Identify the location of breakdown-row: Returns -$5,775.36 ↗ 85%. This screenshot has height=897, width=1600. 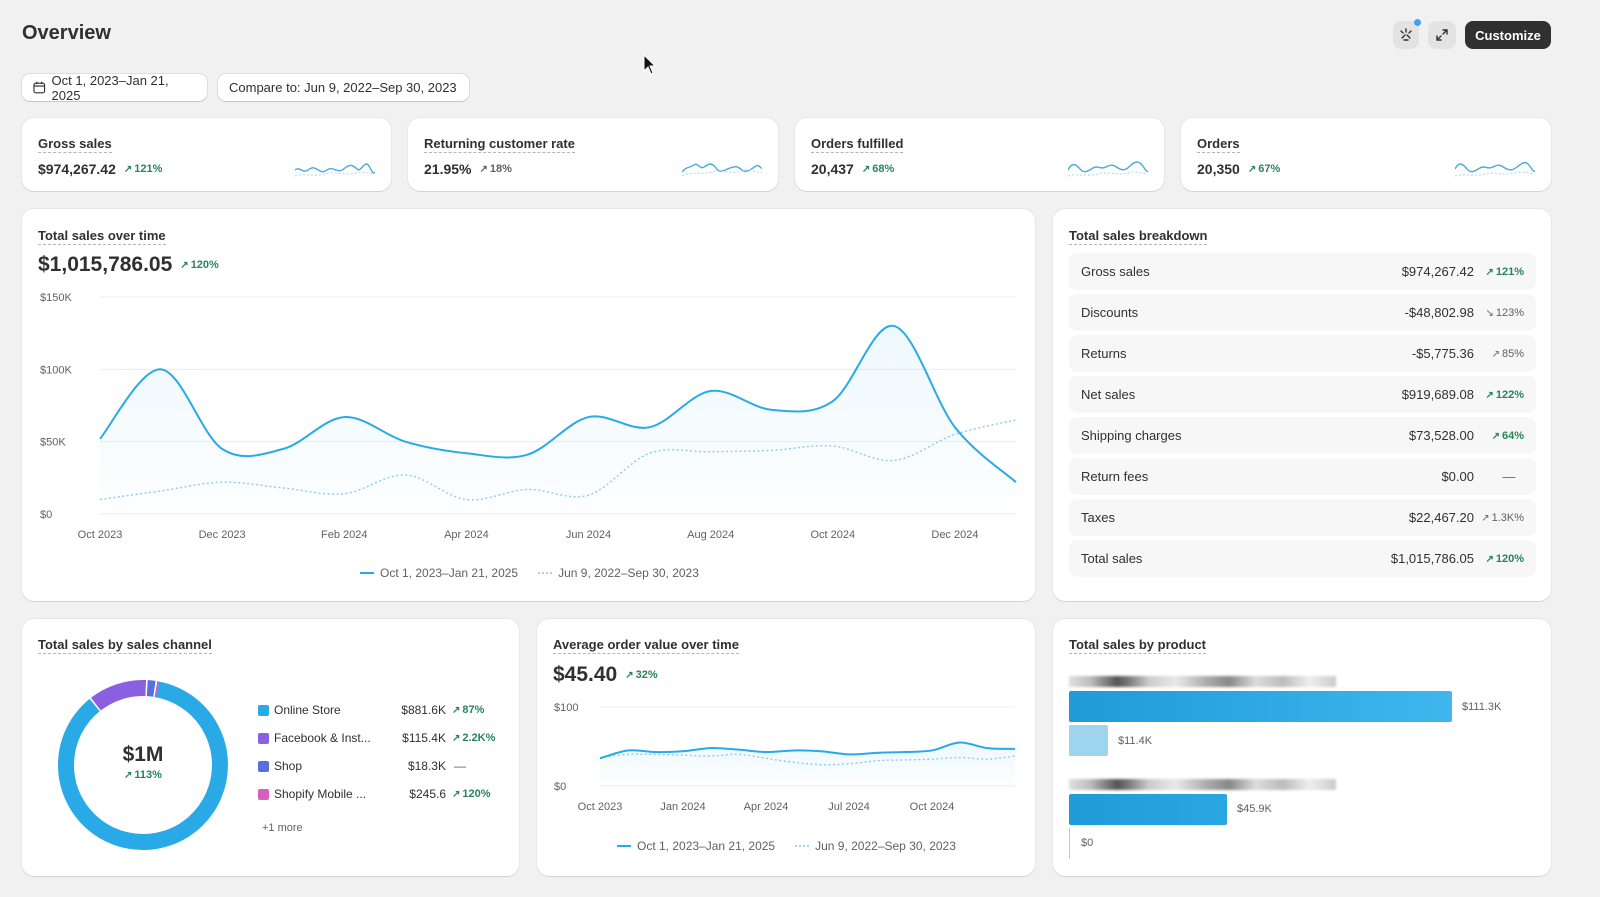
(1302, 353).